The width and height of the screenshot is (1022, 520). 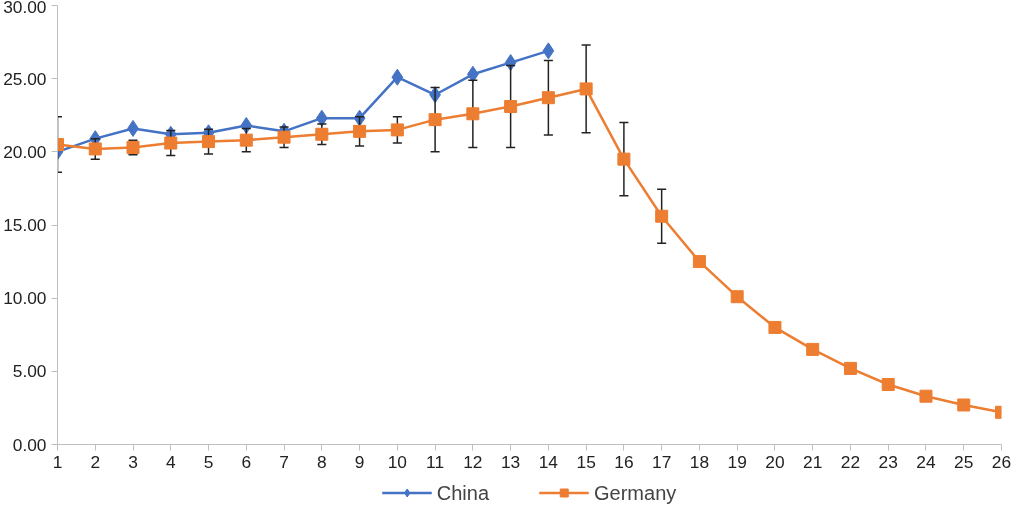 I want to click on x-tick-label: 15, so click(x=586, y=461).